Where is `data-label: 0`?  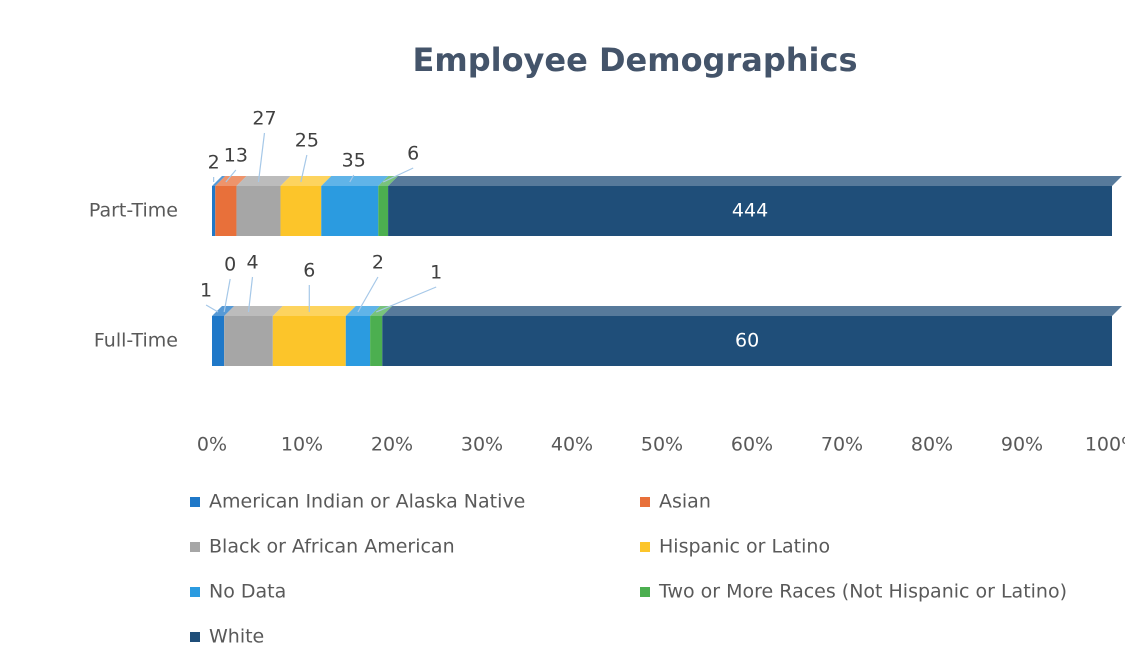 data-label: 0 is located at coordinates (230, 265).